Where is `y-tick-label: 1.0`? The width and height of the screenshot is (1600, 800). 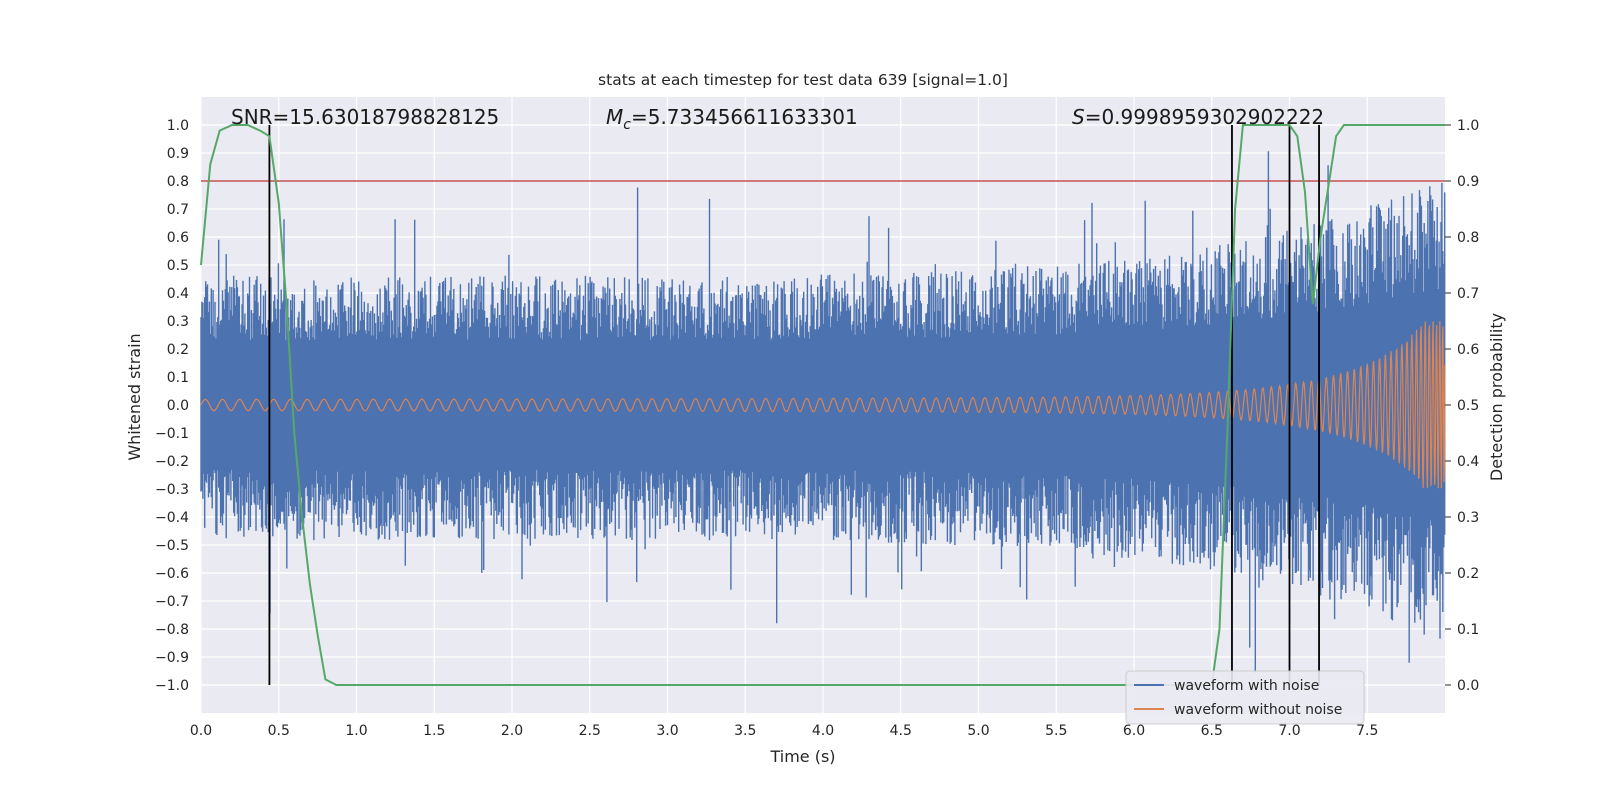
y-tick-label: 1.0 is located at coordinates (178, 126).